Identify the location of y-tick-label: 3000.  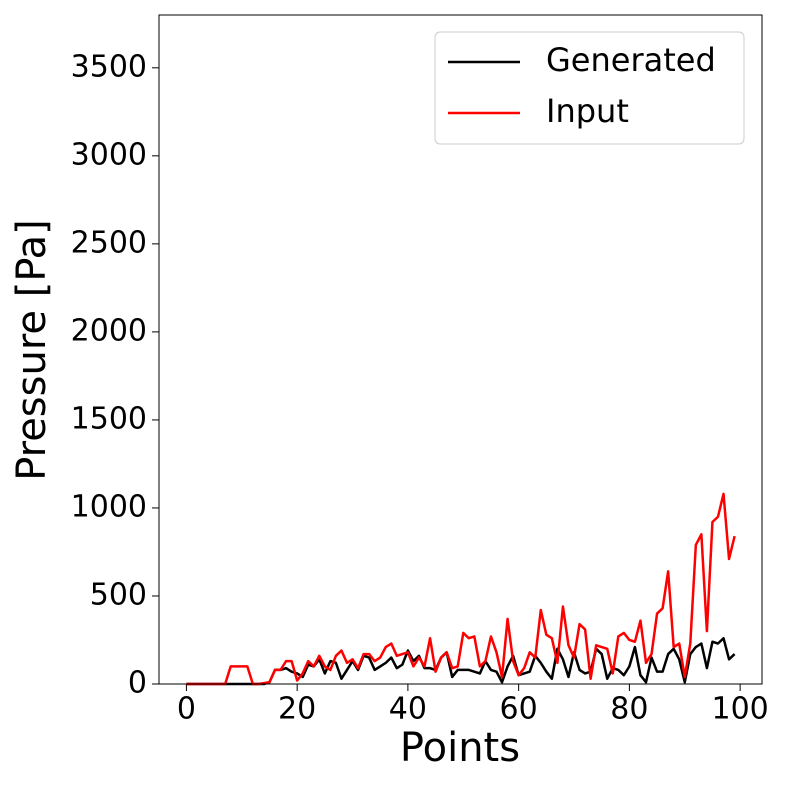
(109, 154).